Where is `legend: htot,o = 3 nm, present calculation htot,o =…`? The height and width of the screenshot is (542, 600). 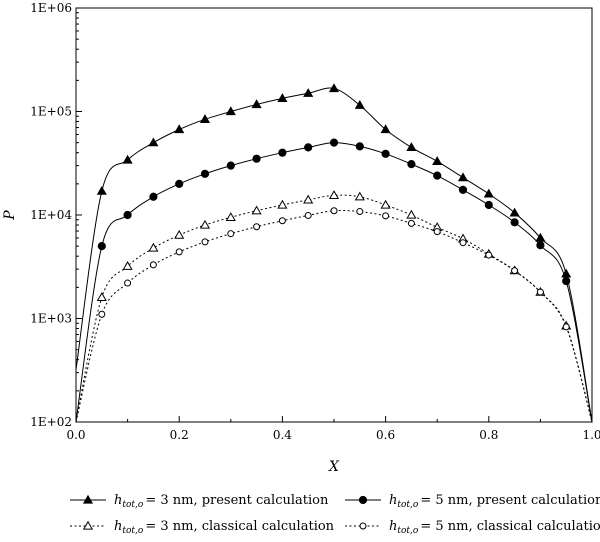
legend: htot,o = 3 nm, present calculation htot,o =… is located at coordinates (335, 514).